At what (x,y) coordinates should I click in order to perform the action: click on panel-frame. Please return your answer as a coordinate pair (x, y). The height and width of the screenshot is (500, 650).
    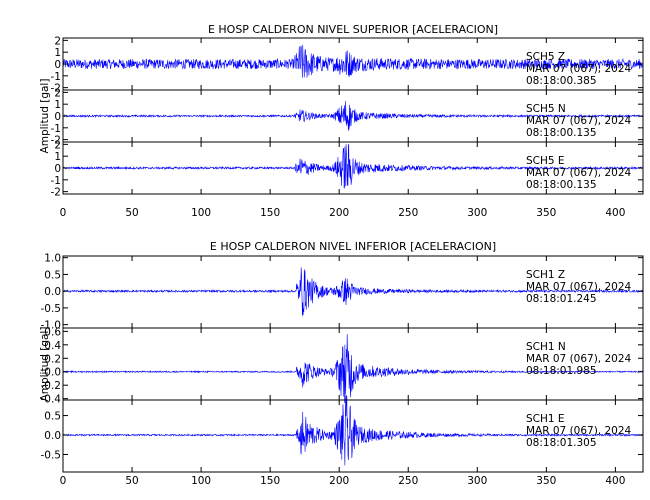
    Looking at the image, I should click on (353, 436).